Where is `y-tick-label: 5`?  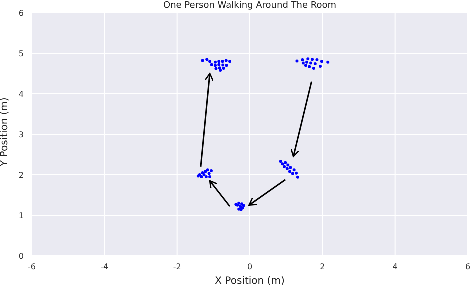 y-tick-label: 5 is located at coordinates (21, 53).